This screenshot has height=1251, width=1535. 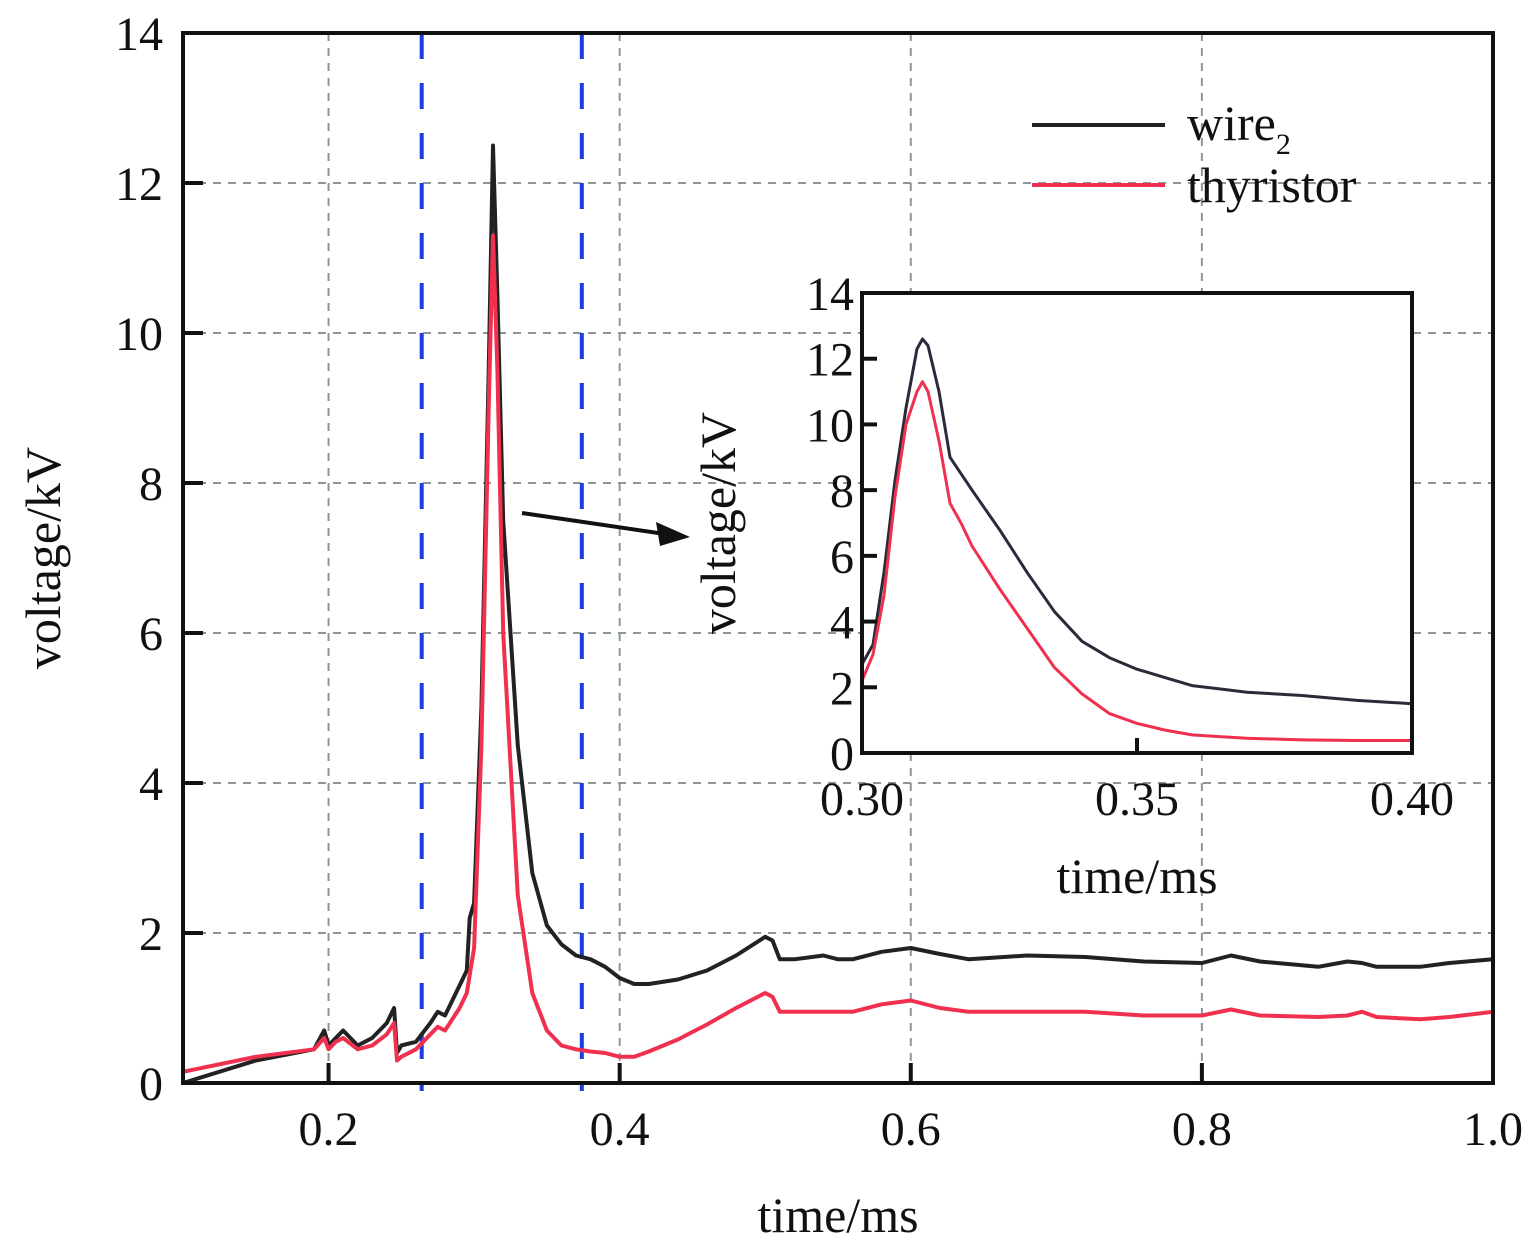 What do you see at coordinates (837, 1215) in the screenshot?
I see `main-x-axis-label: time/ms` at bounding box center [837, 1215].